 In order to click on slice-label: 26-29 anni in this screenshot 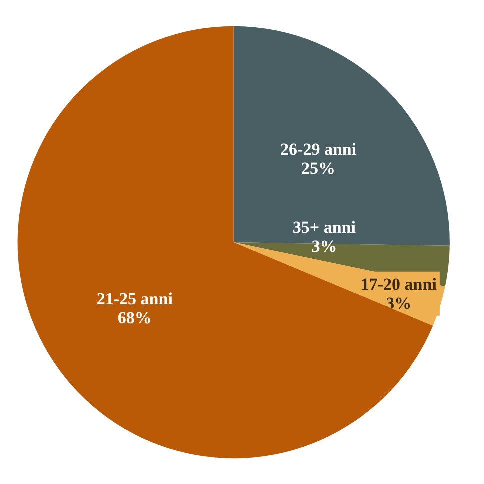, I will do `click(318, 150)`.